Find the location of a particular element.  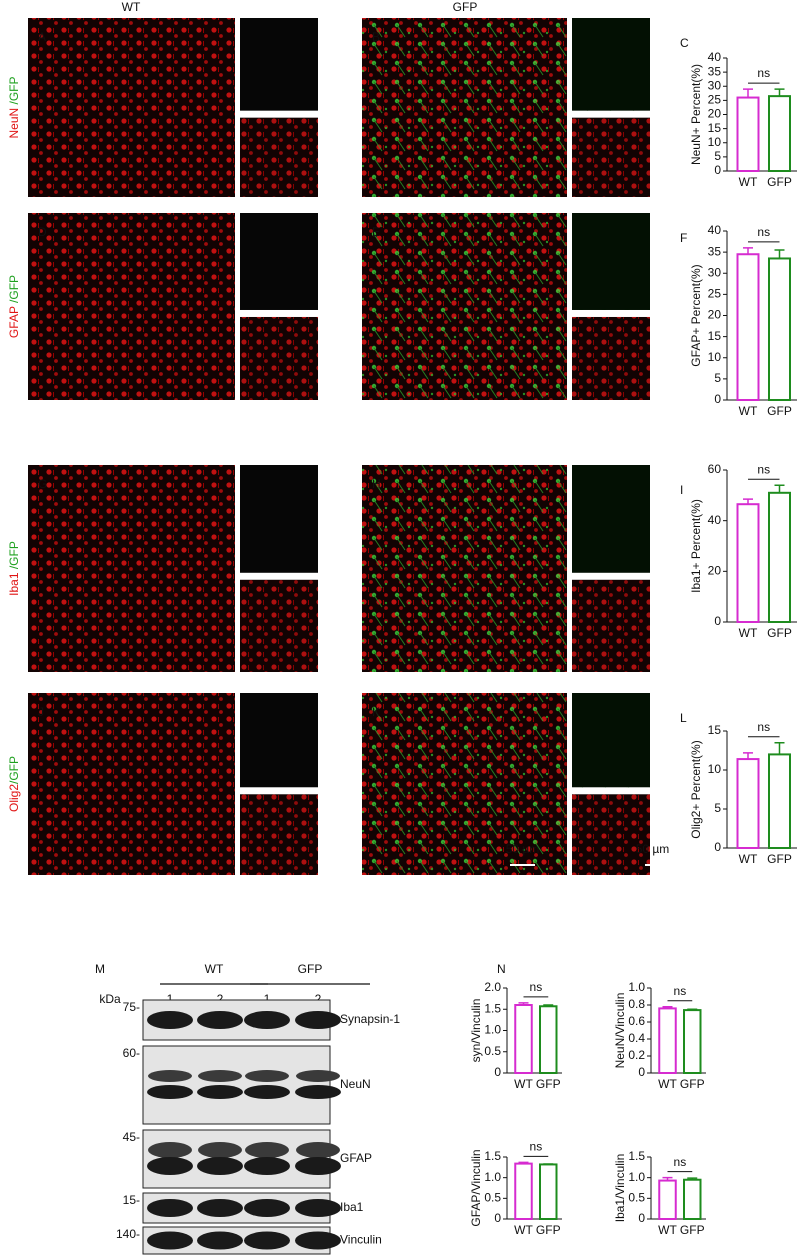

y-tick-label: 20 is located at coordinates (715, 114).